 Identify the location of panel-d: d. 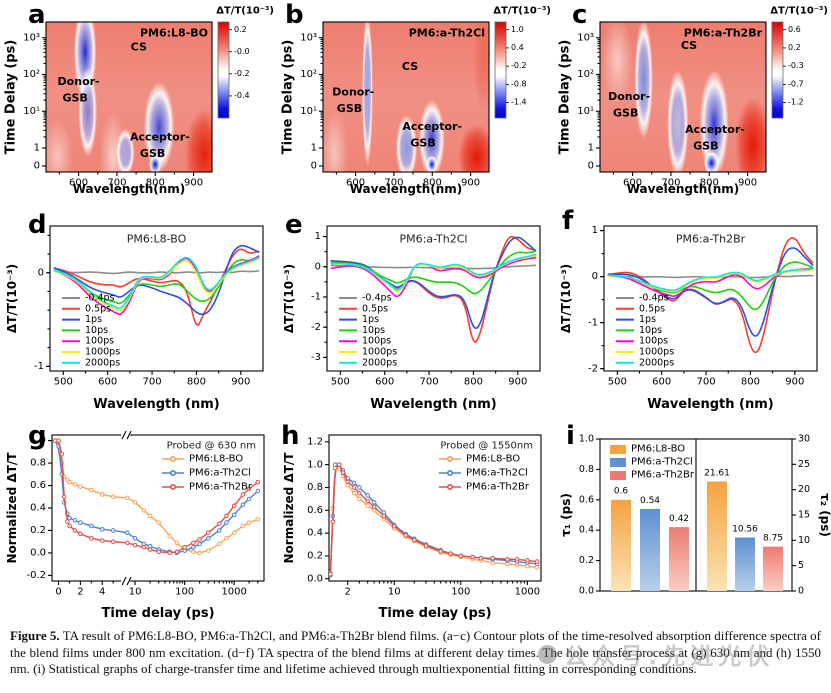
(138, 307).